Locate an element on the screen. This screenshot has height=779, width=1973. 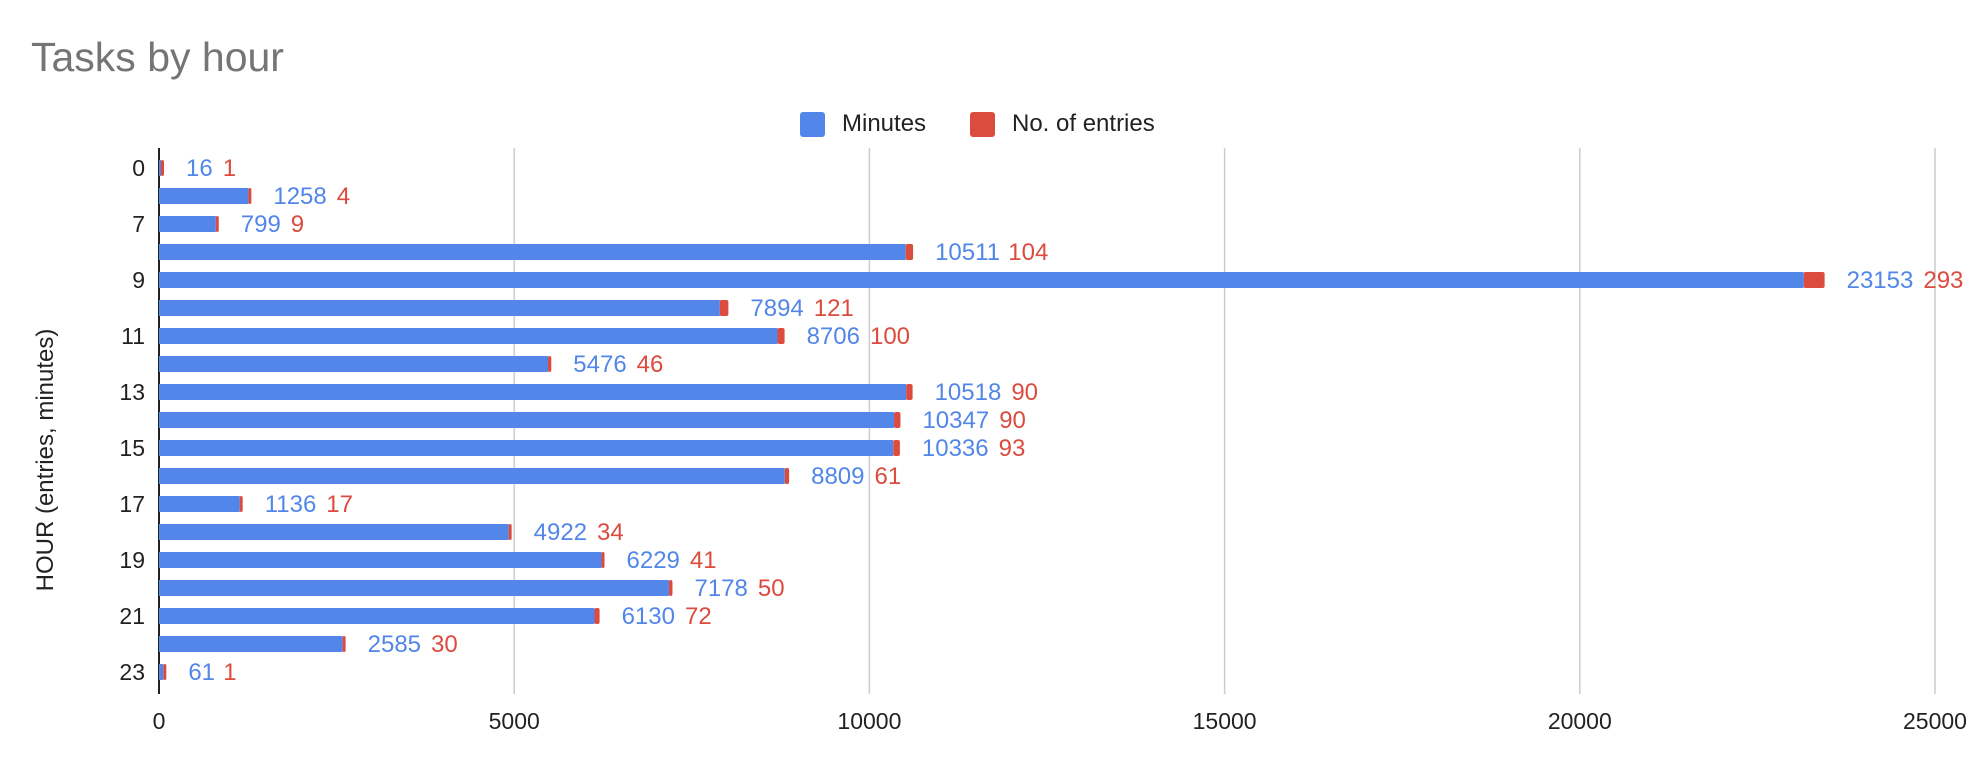
data-label-minutes: 1258 is located at coordinates (299, 196).